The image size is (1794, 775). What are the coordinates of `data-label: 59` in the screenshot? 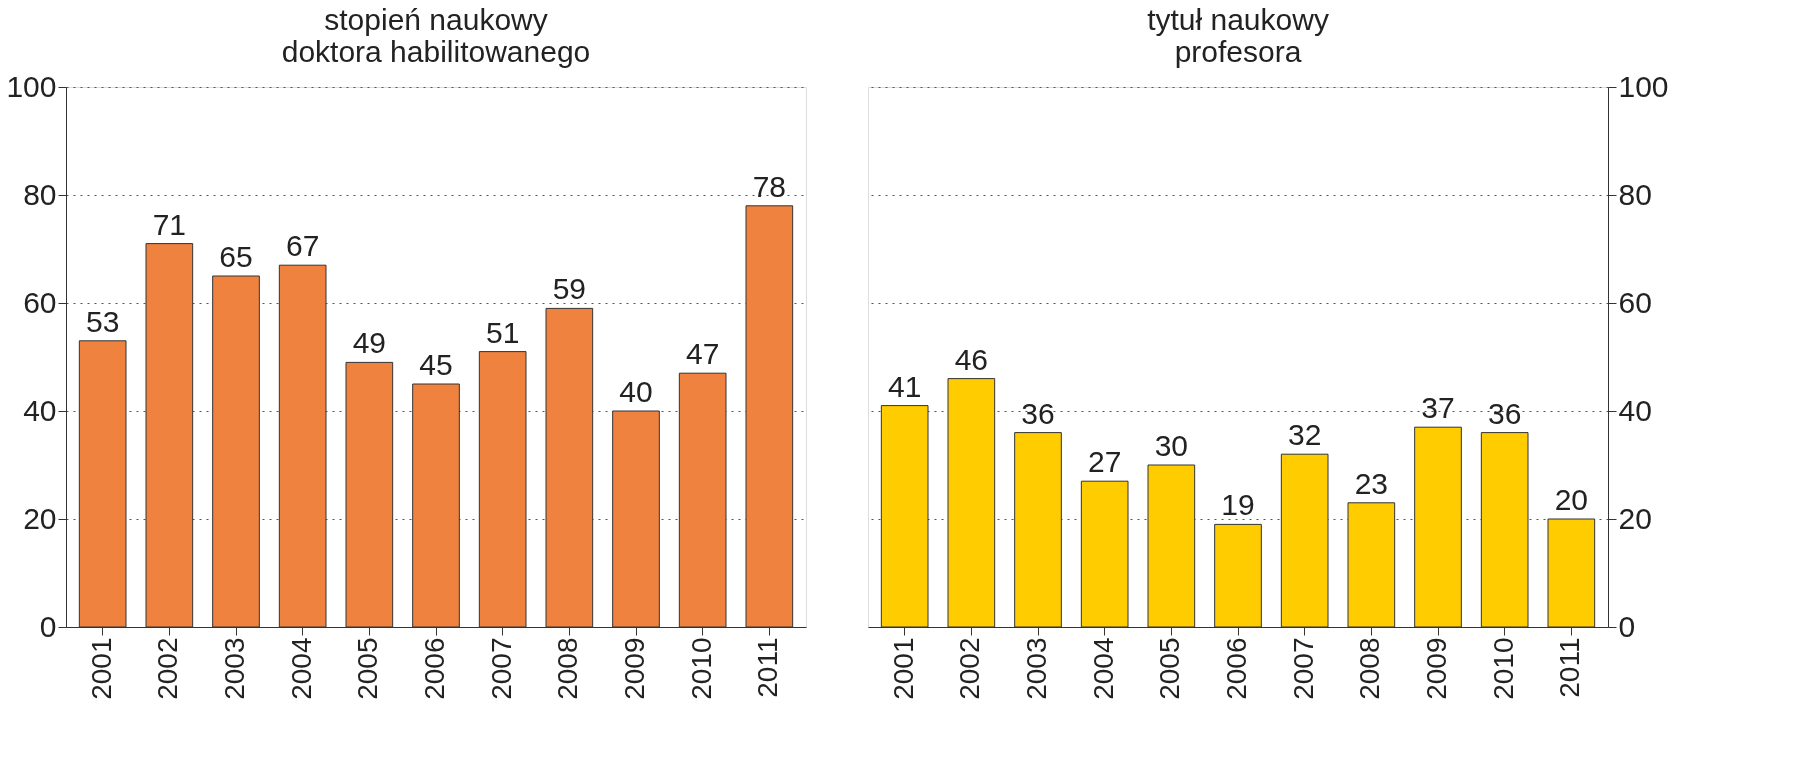 It's located at (569, 289).